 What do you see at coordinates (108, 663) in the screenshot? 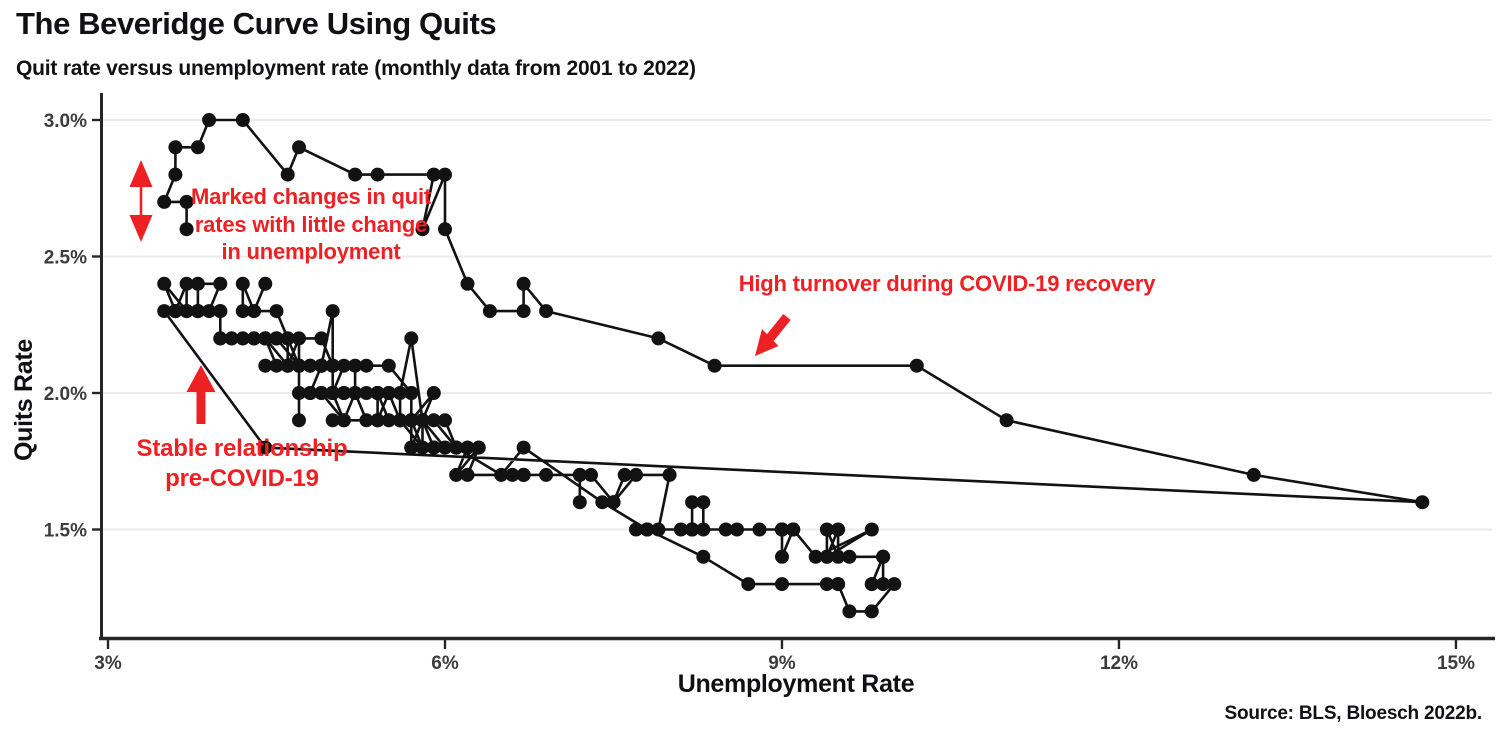
I see `svg-text: 3%` at bounding box center [108, 663].